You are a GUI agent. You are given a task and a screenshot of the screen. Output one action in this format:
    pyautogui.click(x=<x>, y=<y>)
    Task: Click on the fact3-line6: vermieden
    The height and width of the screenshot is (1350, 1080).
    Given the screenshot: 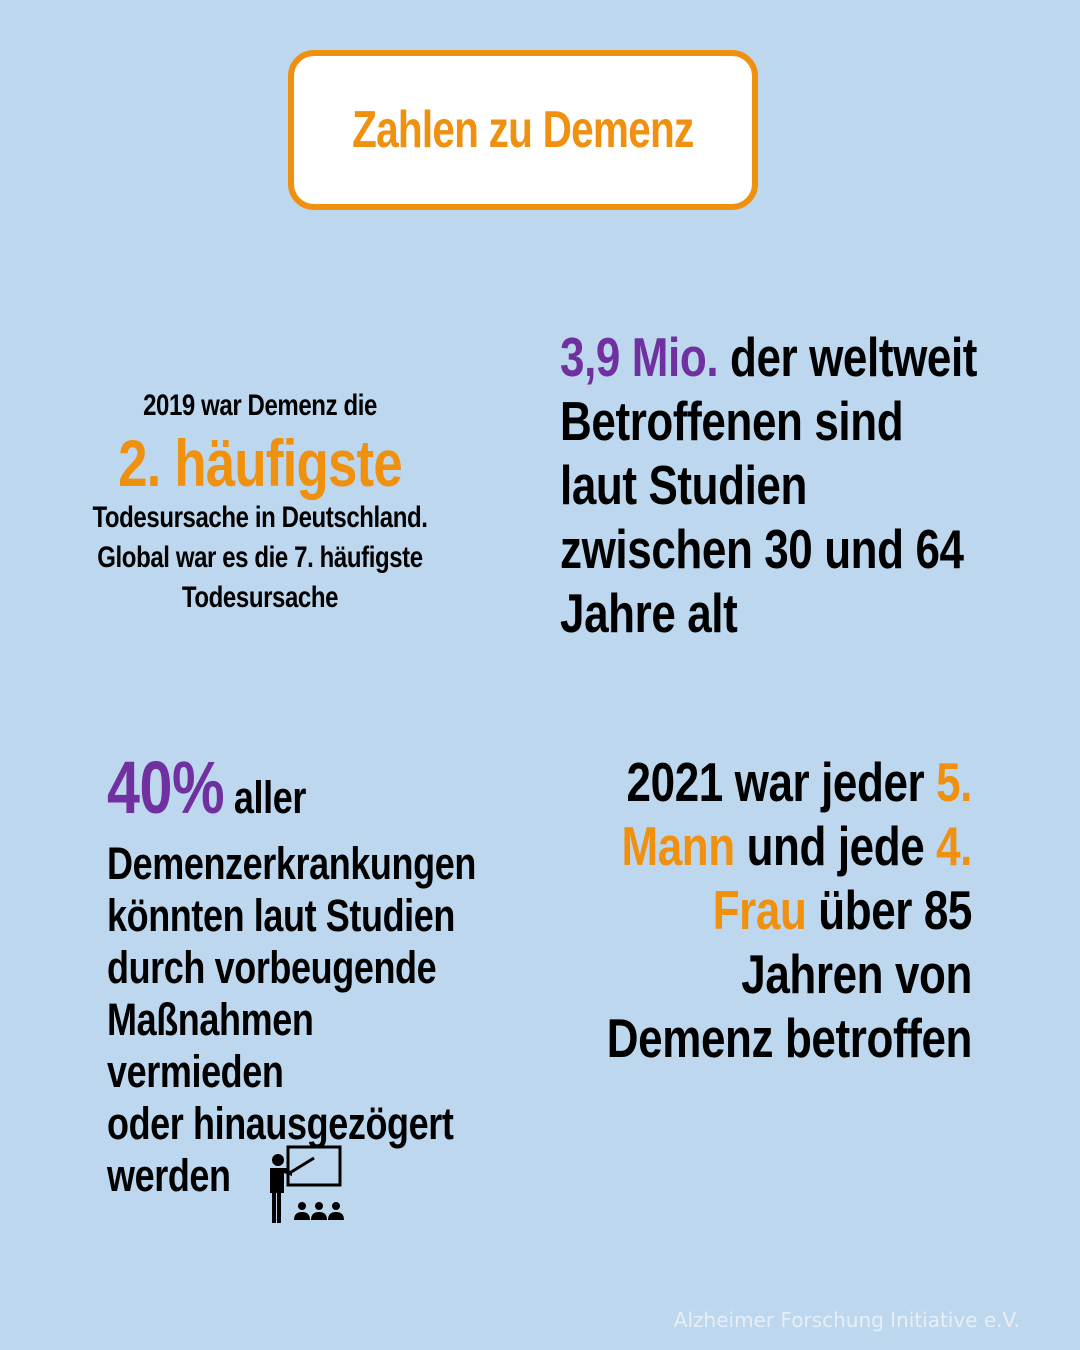 What is the action you would take?
    pyautogui.click(x=195, y=1071)
    